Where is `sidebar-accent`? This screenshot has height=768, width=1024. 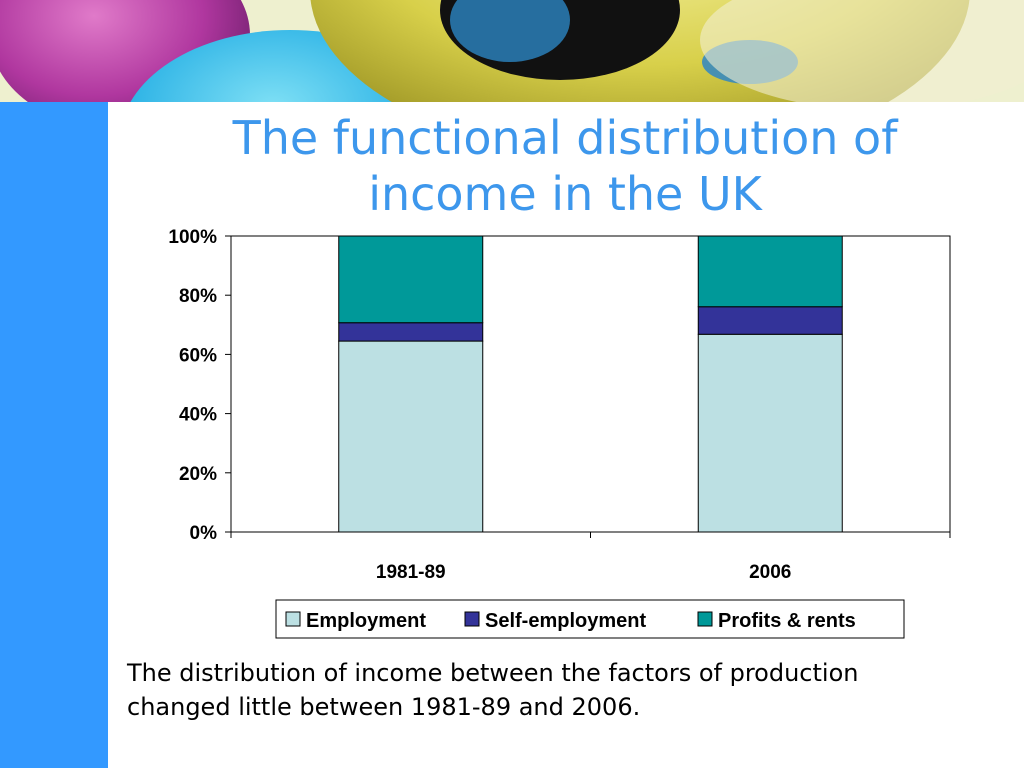 sidebar-accent is located at coordinates (54, 435).